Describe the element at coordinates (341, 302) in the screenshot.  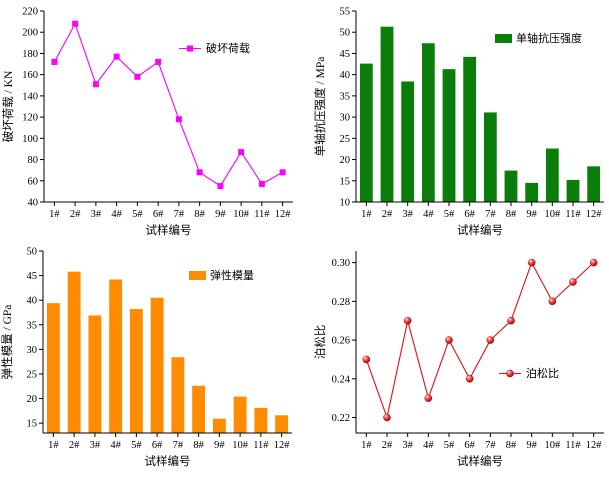
I see `y-tick-label: 0.28` at that location.